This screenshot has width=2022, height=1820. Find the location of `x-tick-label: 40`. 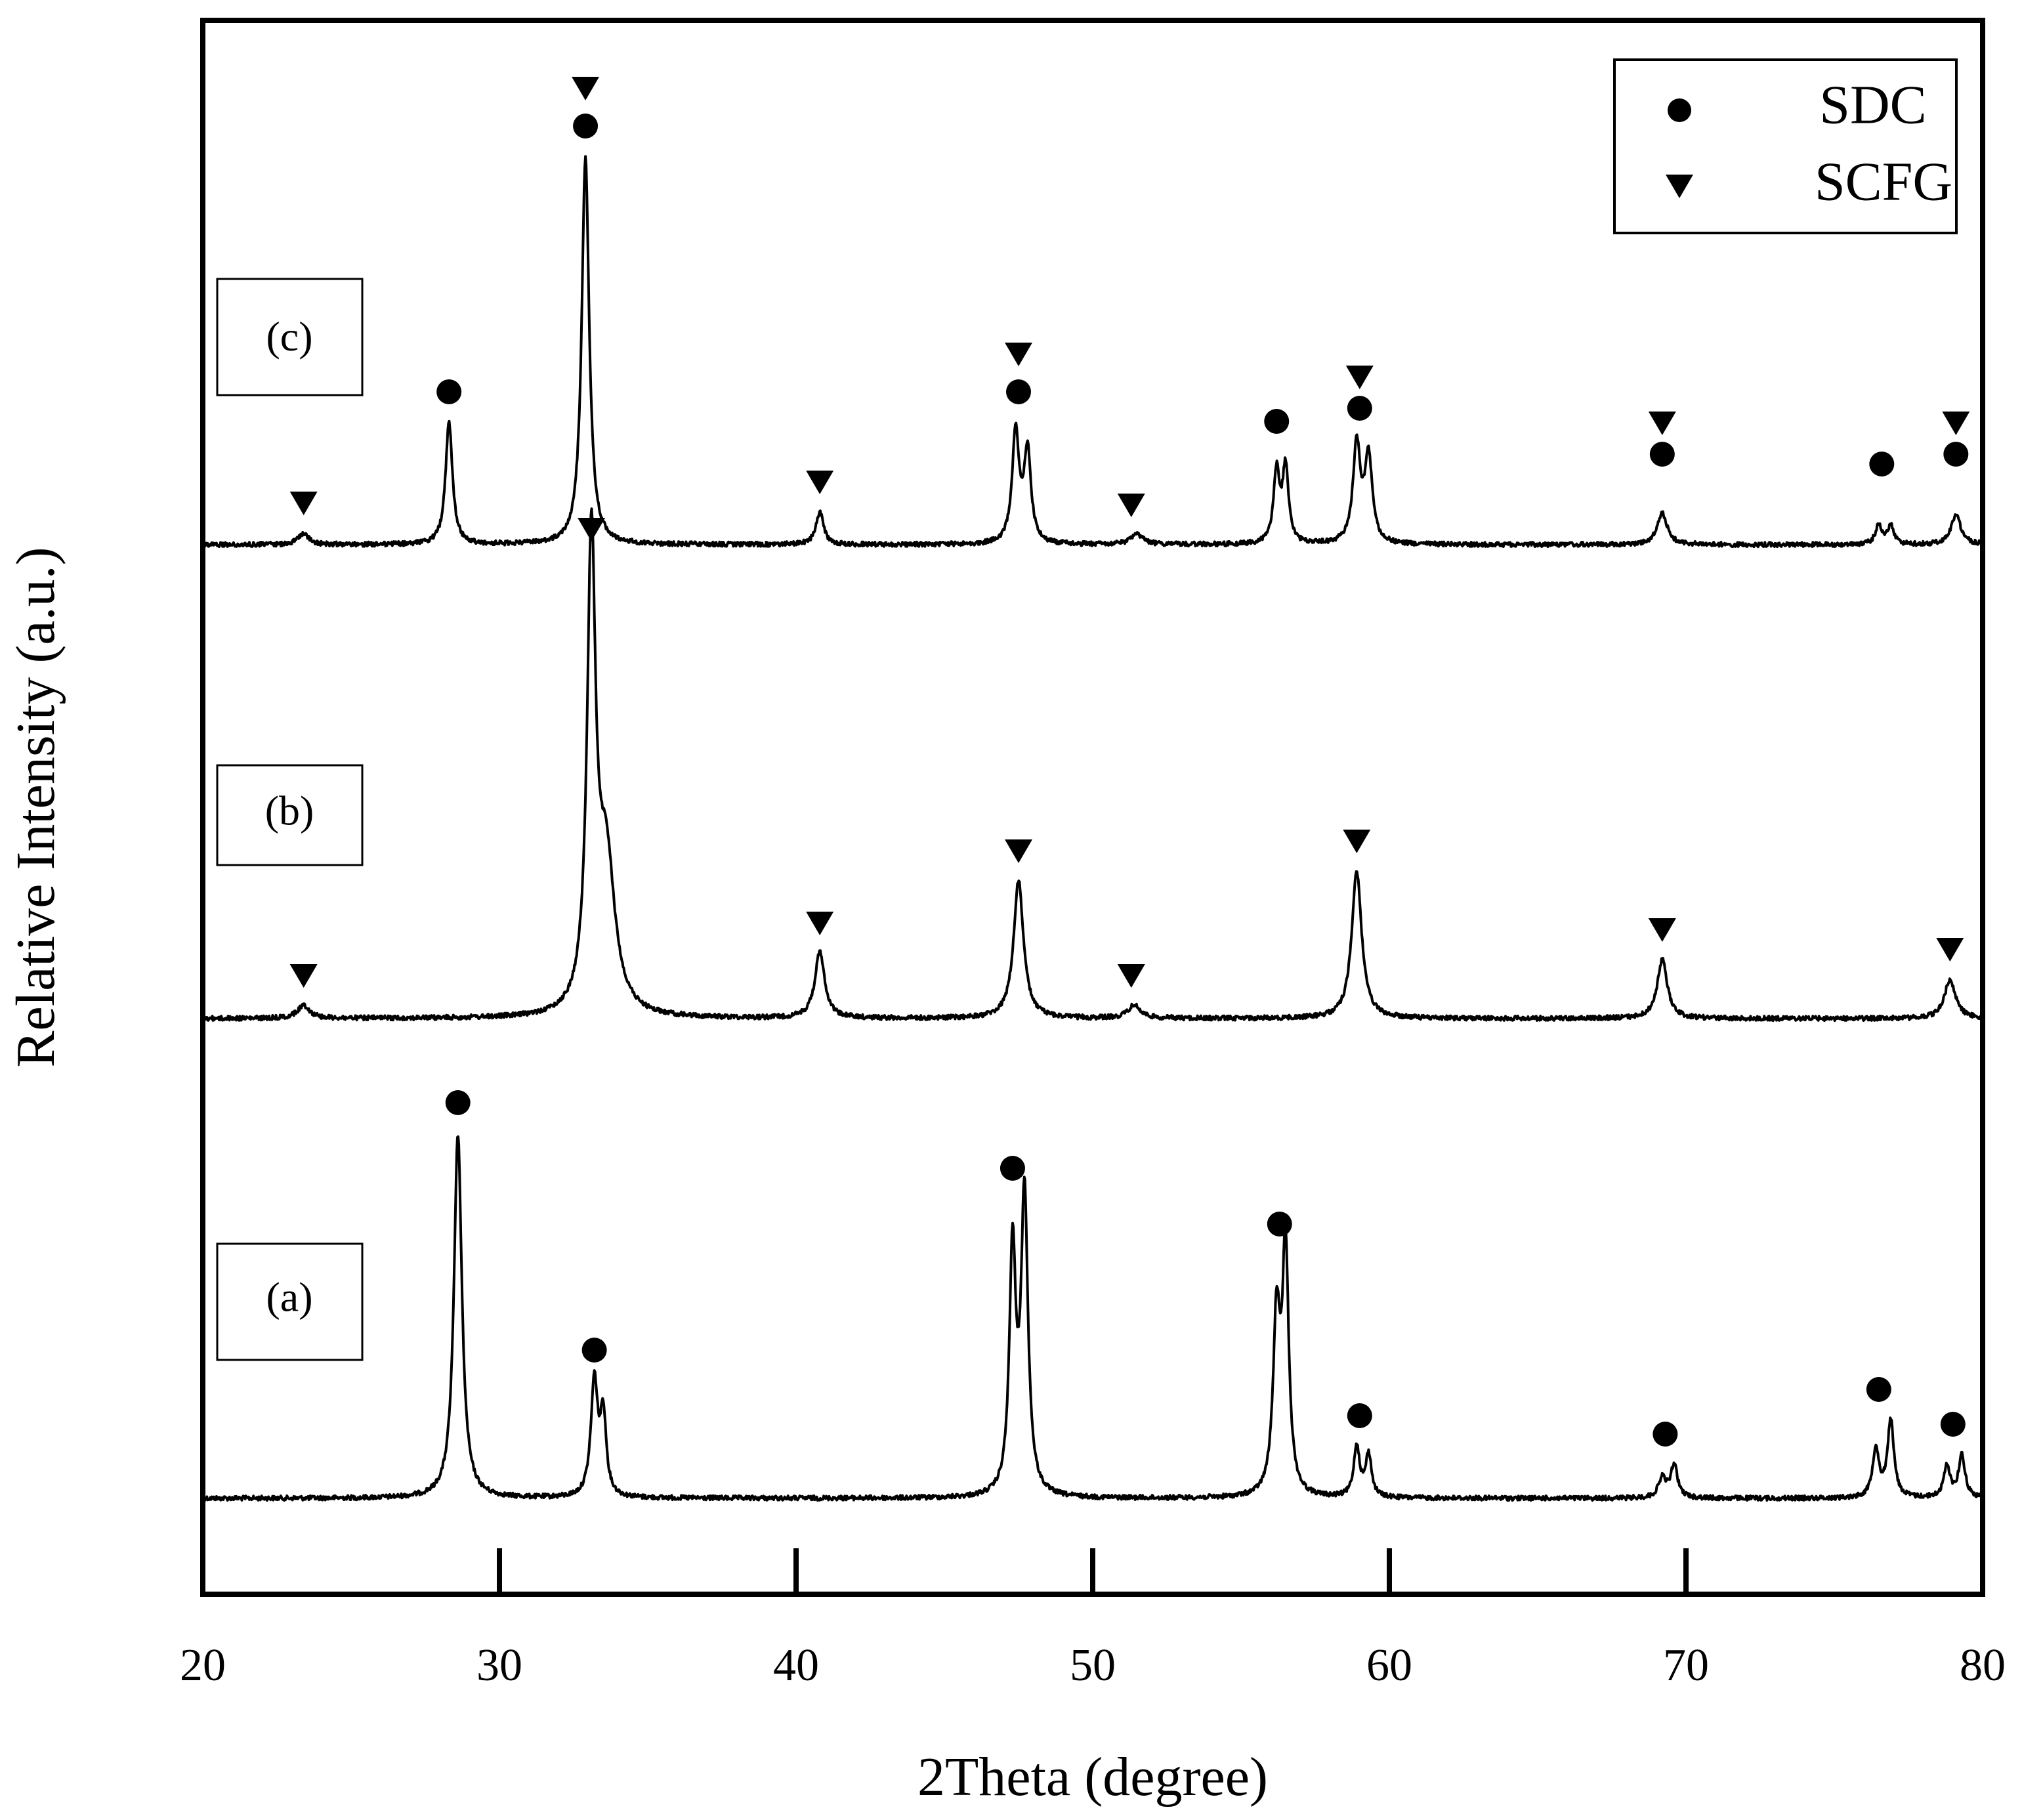

x-tick-label: 40 is located at coordinates (796, 1665).